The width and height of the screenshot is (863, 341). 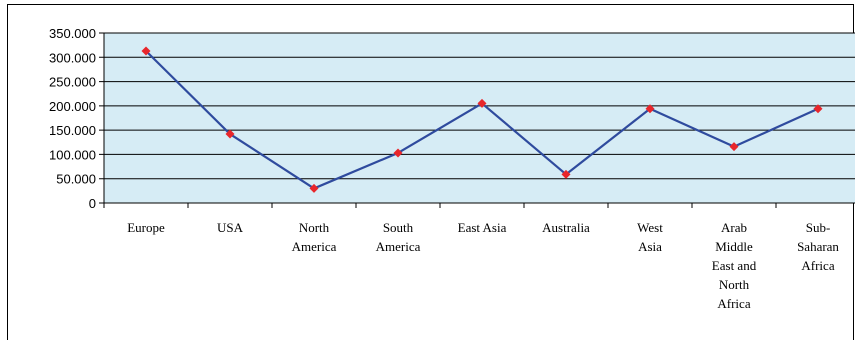 What do you see at coordinates (482, 227) in the screenshot?
I see `x-tick-label: East Asia` at bounding box center [482, 227].